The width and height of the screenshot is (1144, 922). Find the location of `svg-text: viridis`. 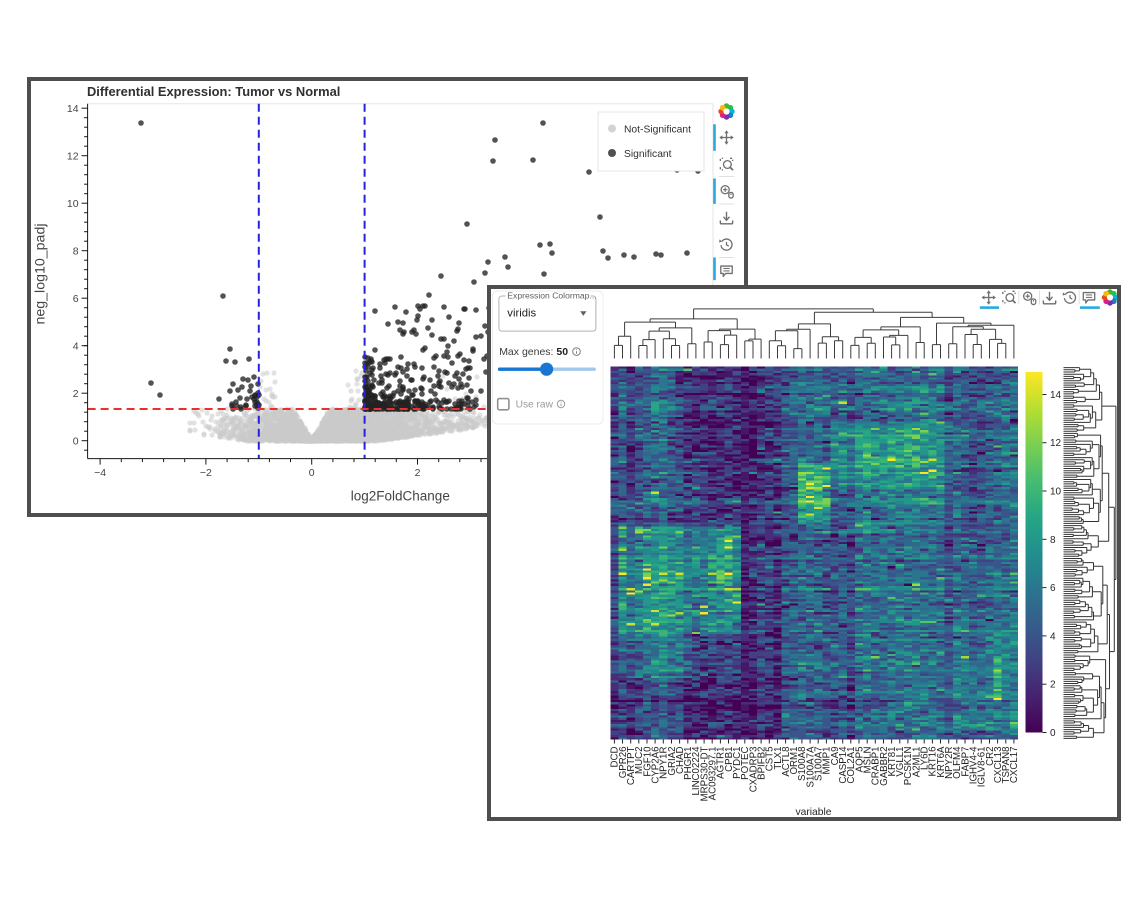

svg-text: viridis is located at coordinates (521, 313).